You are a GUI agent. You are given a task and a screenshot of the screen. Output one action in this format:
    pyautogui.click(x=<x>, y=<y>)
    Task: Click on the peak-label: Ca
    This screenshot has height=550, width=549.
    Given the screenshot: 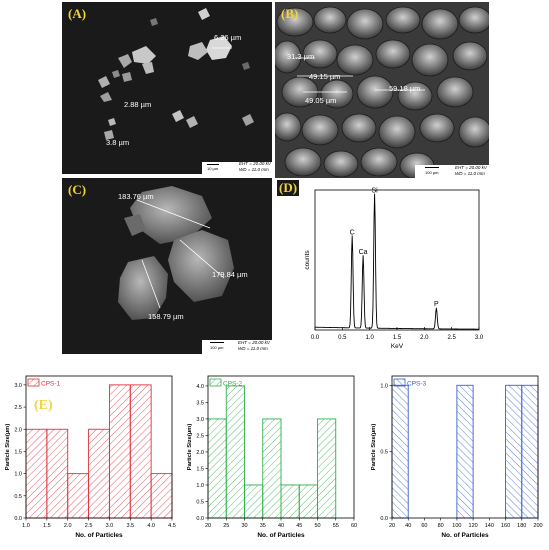 What is the action you would take?
    pyautogui.click(x=363, y=252)
    